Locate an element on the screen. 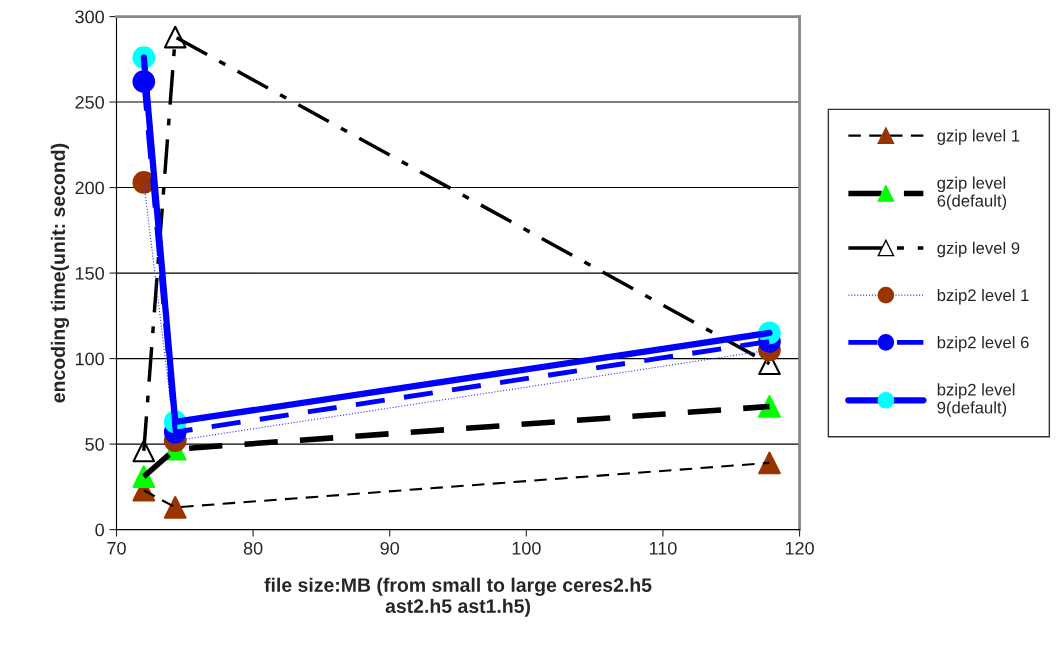  x-tick-label: 80 is located at coordinates (253, 548).